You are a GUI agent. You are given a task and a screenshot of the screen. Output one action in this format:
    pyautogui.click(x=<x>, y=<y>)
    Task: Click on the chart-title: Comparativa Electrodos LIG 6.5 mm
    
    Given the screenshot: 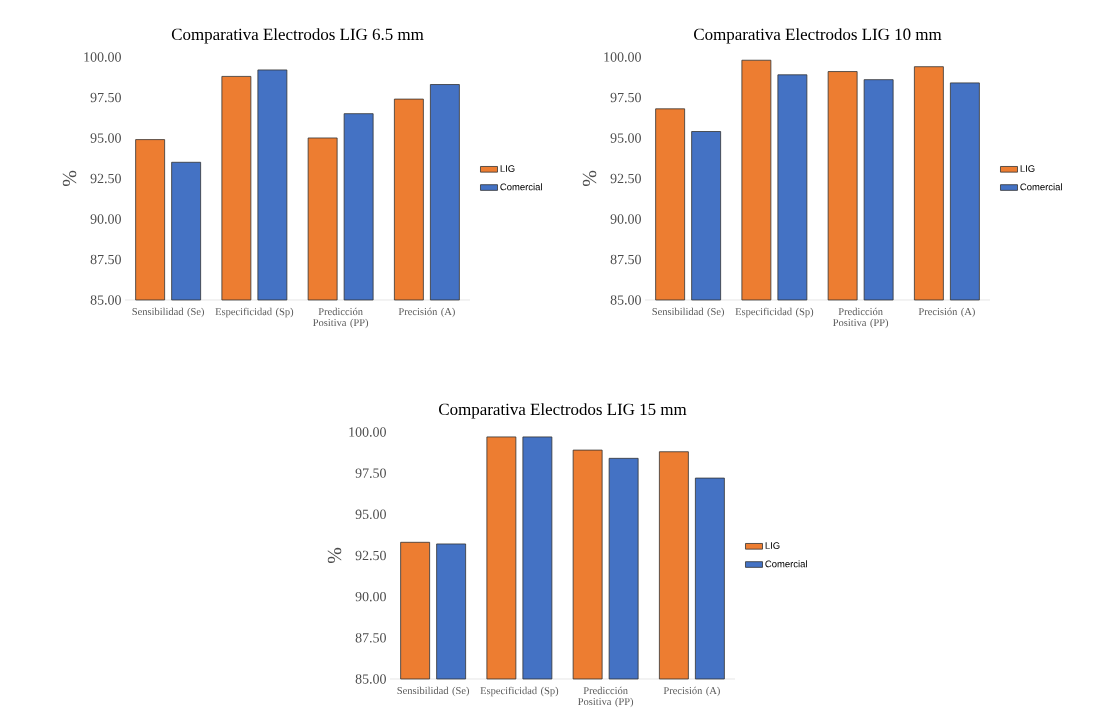 What is the action you would take?
    pyautogui.click(x=297, y=36)
    